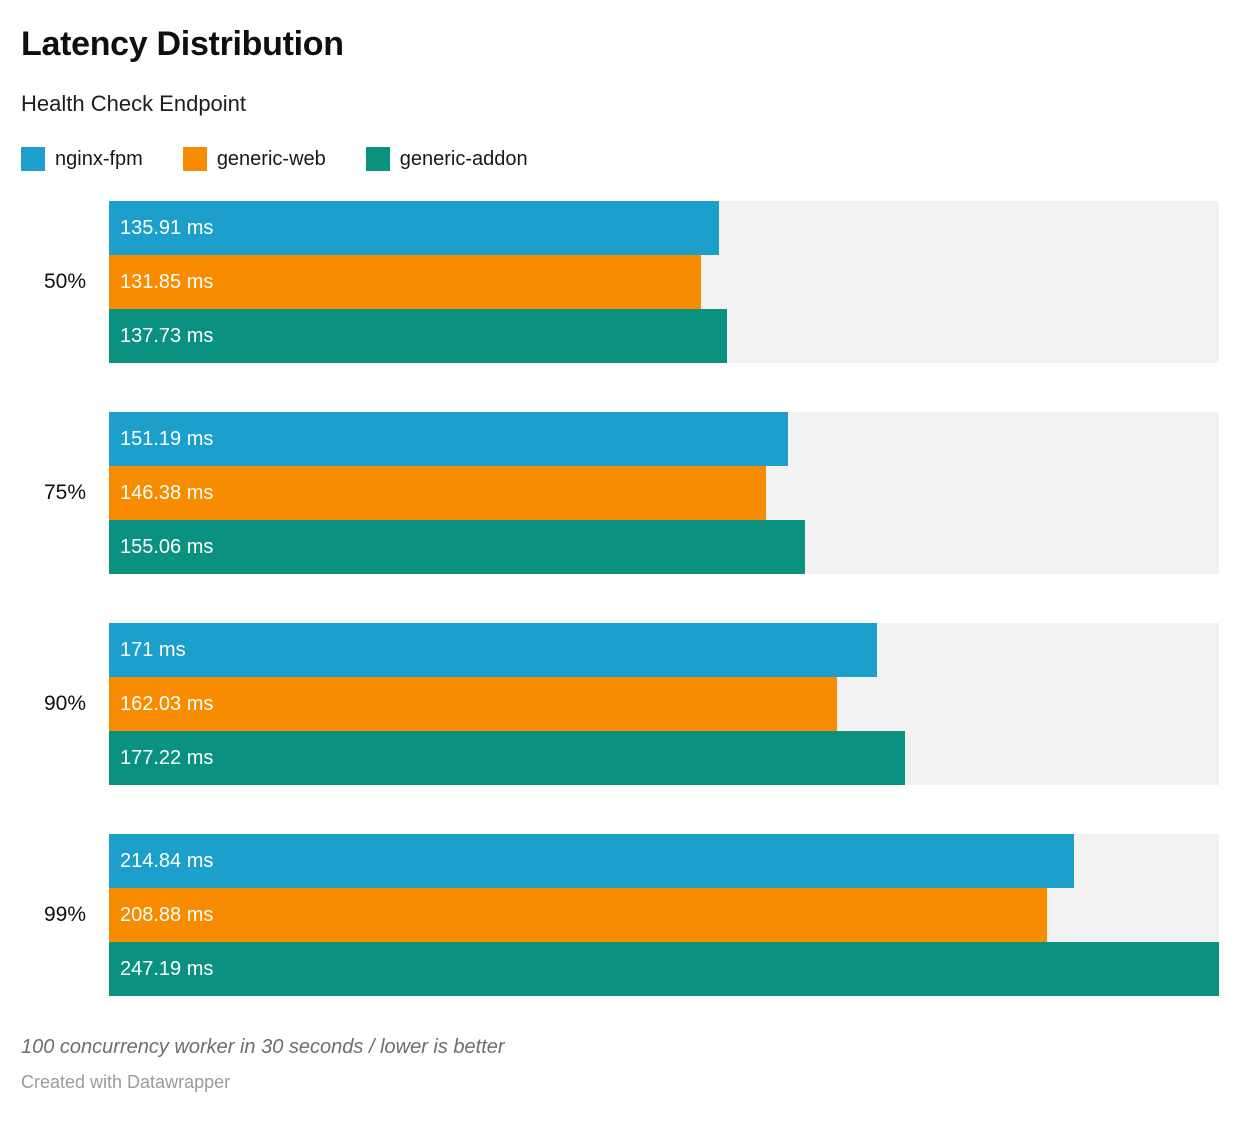  Describe the element at coordinates (126, 1082) in the screenshot. I see `datawrapper-byline: Created with Datawrapper` at that location.